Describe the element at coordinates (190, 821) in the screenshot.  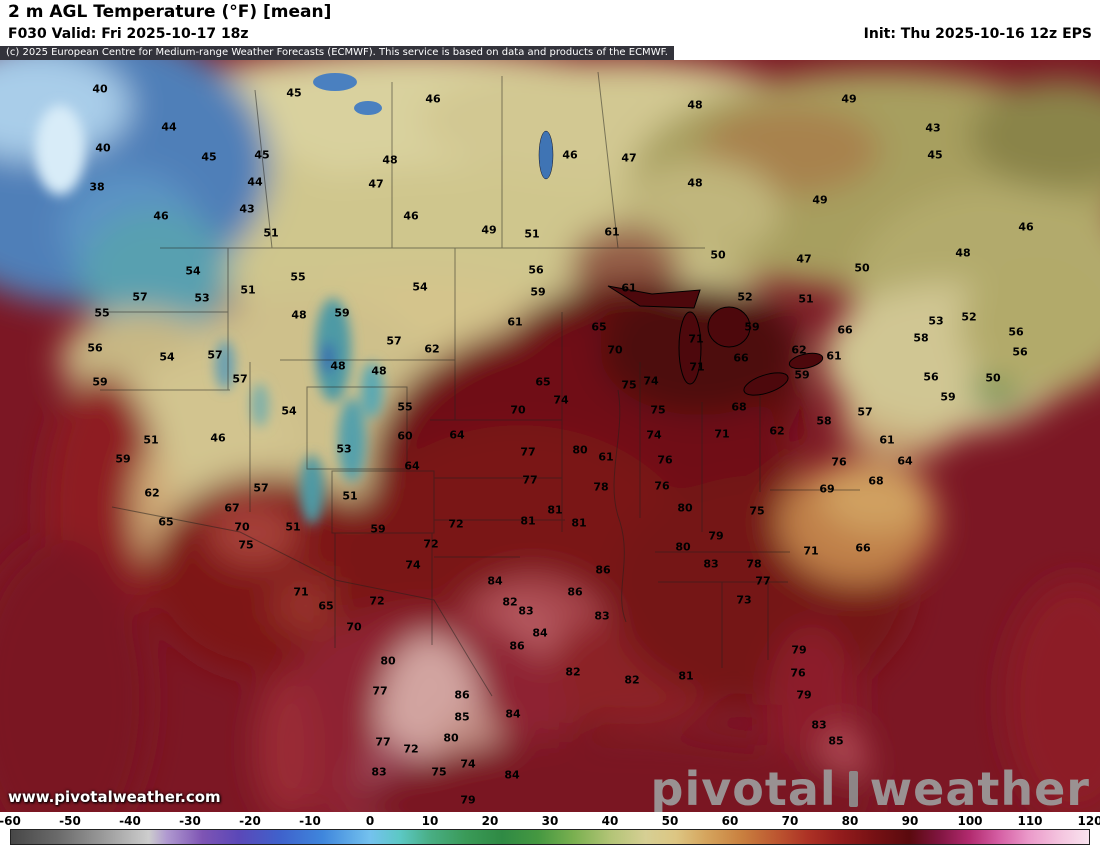
I see `colorbar-tick: -30` at that location.